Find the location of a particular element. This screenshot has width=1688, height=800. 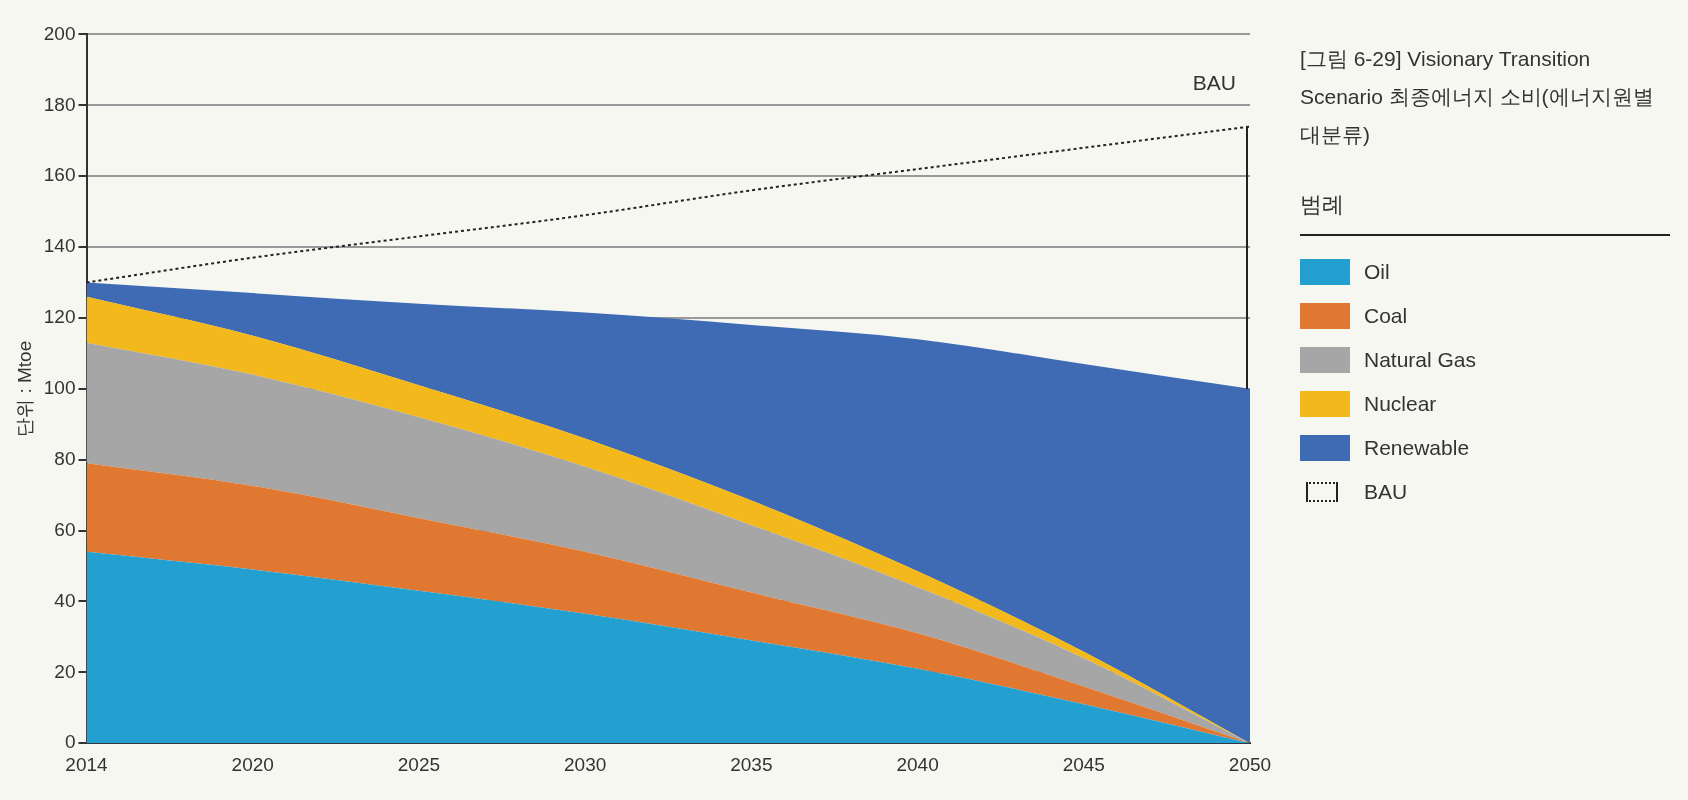

legend-title: 범례 is located at coordinates (1485, 213).